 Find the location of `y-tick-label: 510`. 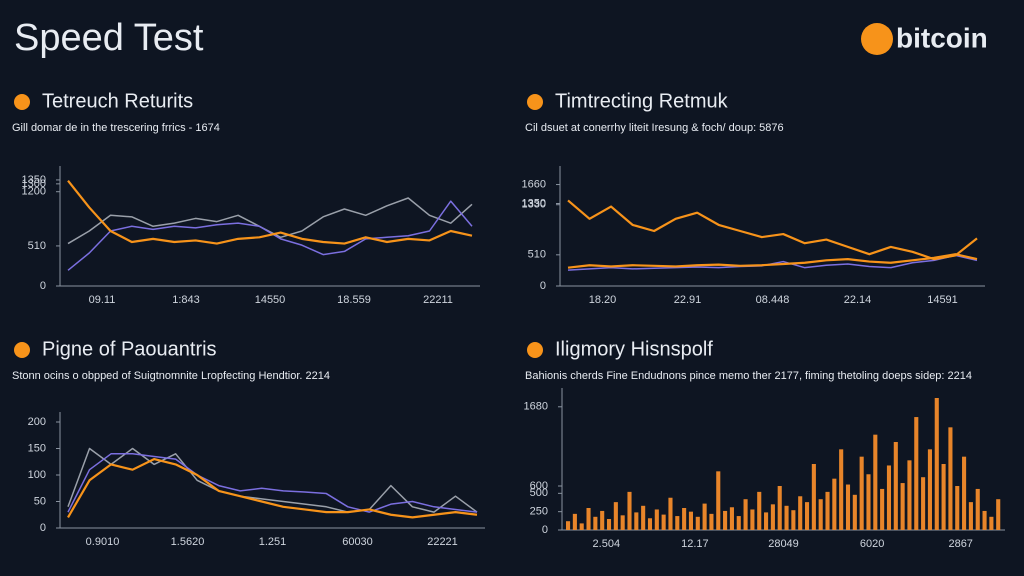

y-tick-label: 510 is located at coordinates (37, 246).